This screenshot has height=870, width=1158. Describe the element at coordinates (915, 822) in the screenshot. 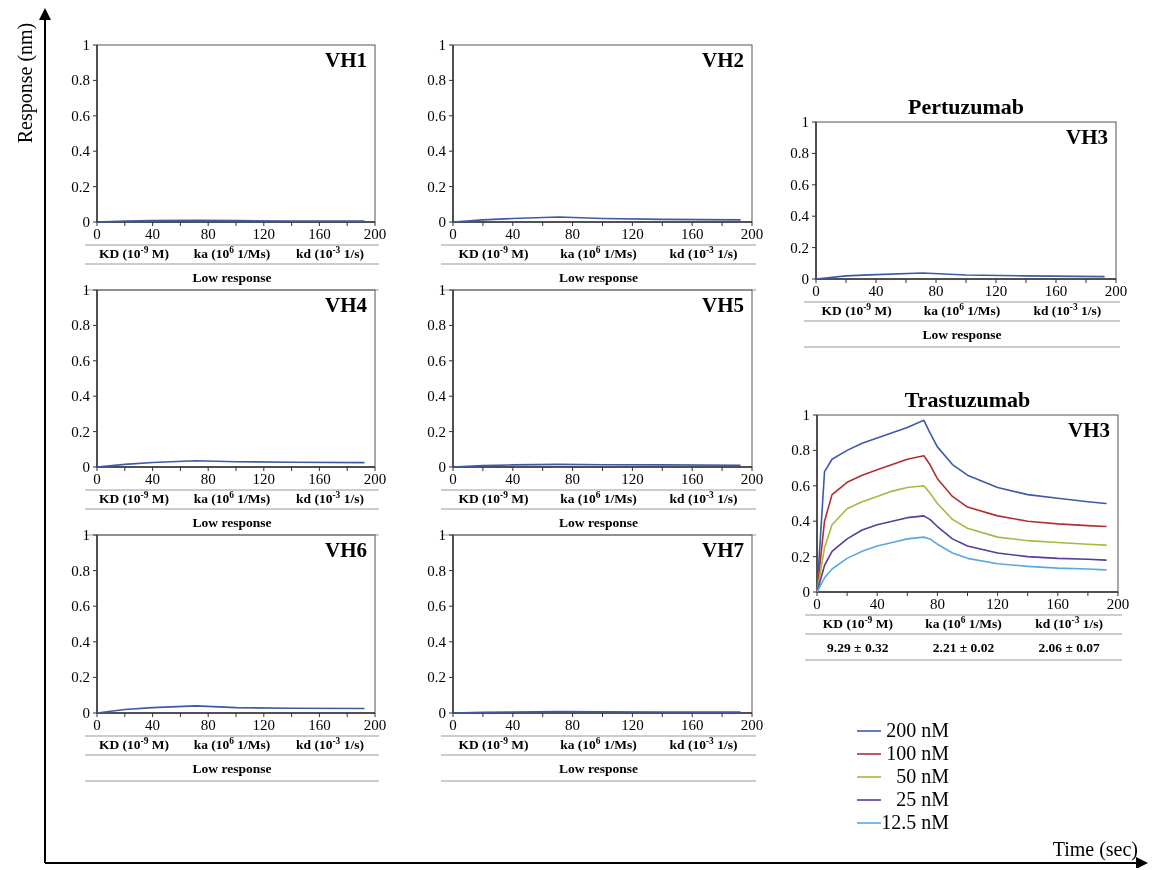

I see `legend-label: 12.5 nM` at that location.